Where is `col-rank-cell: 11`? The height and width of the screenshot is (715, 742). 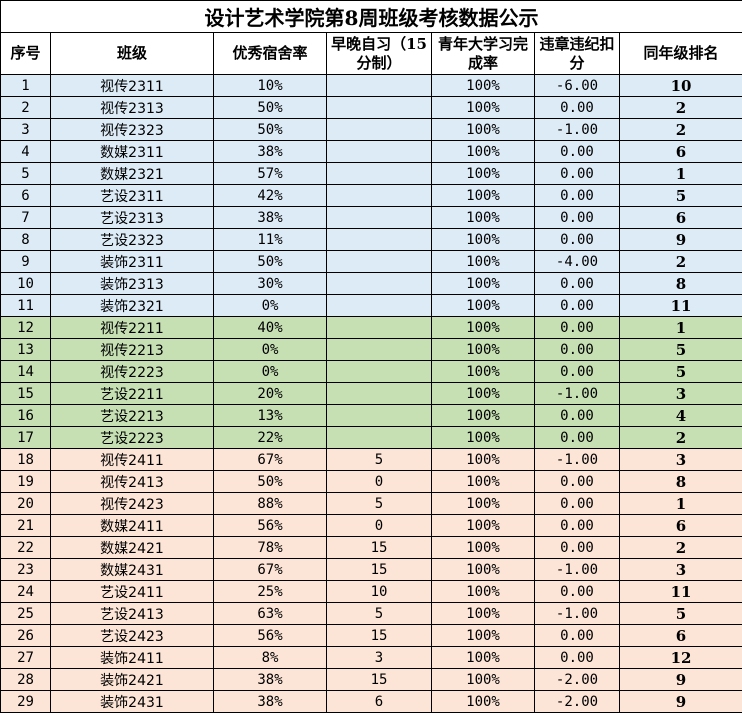 col-rank-cell: 11 is located at coordinates (680, 305).